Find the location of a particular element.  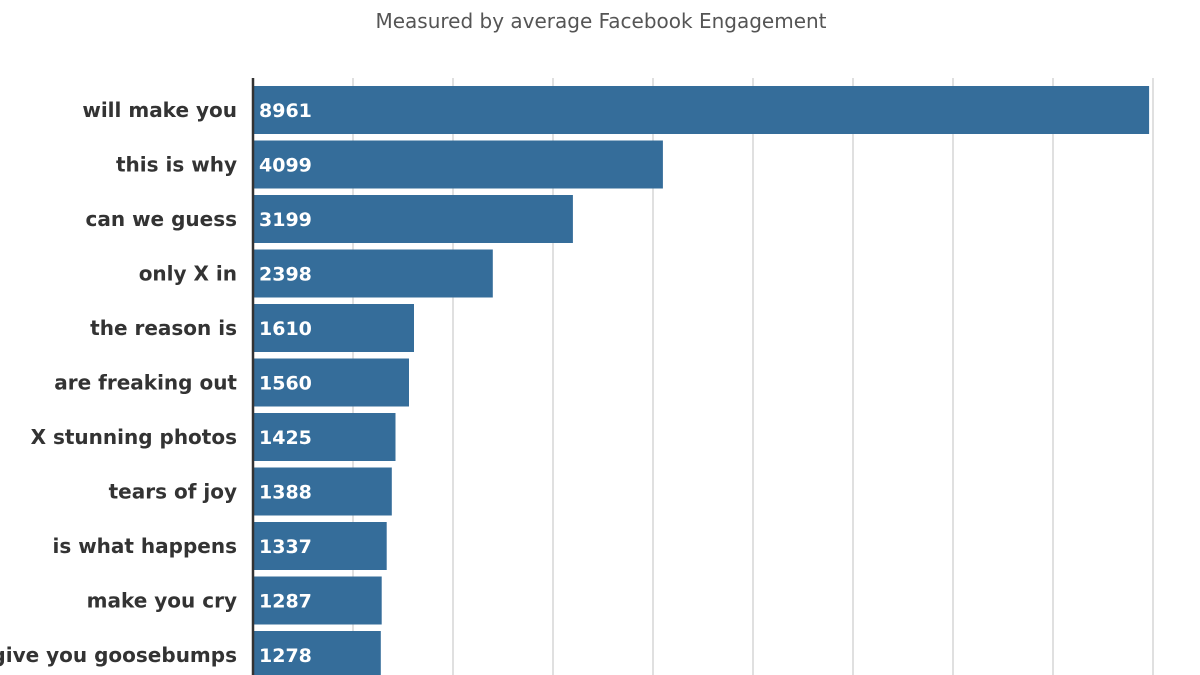

category-label: will make you is located at coordinates (159, 110).